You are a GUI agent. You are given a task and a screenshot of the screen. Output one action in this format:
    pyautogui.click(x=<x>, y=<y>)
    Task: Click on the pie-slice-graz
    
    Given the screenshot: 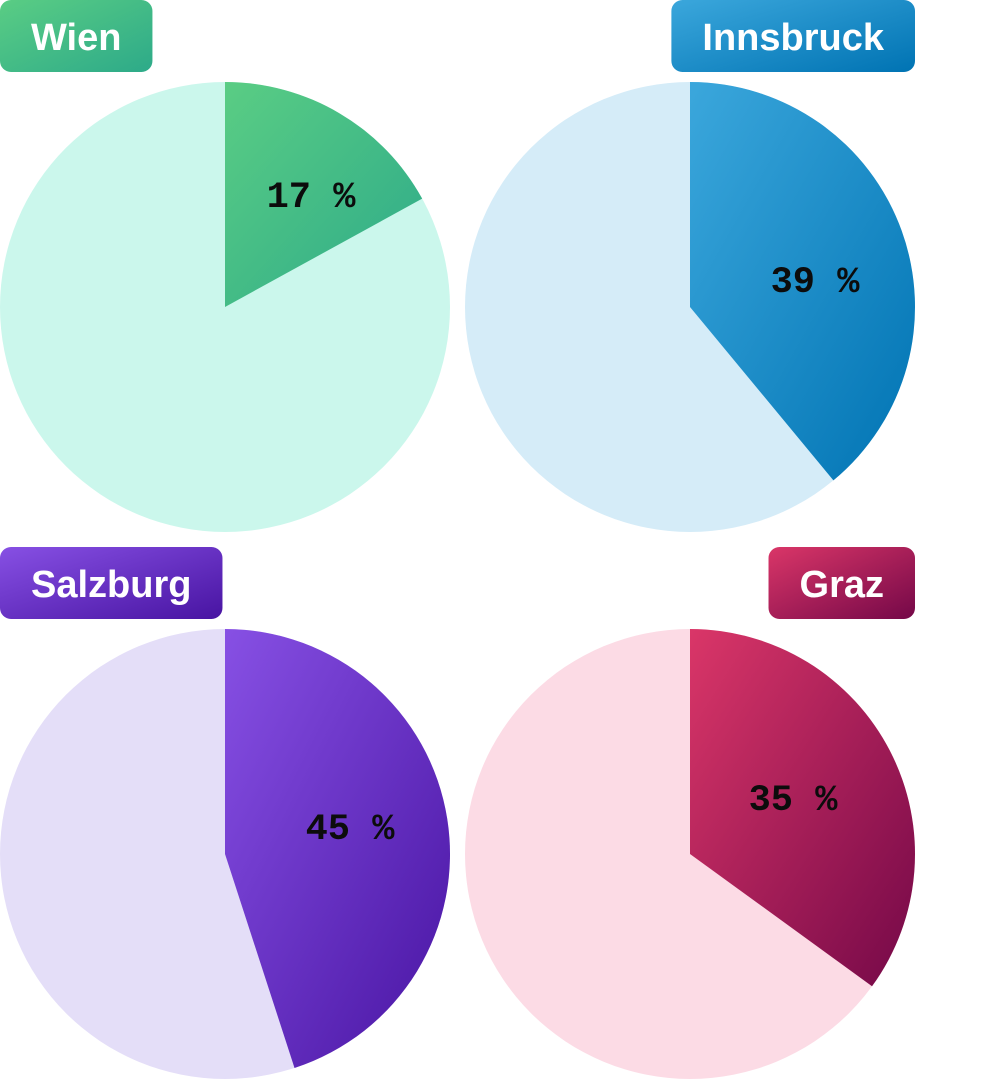 What is the action you would take?
    pyautogui.click(x=802, y=808)
    